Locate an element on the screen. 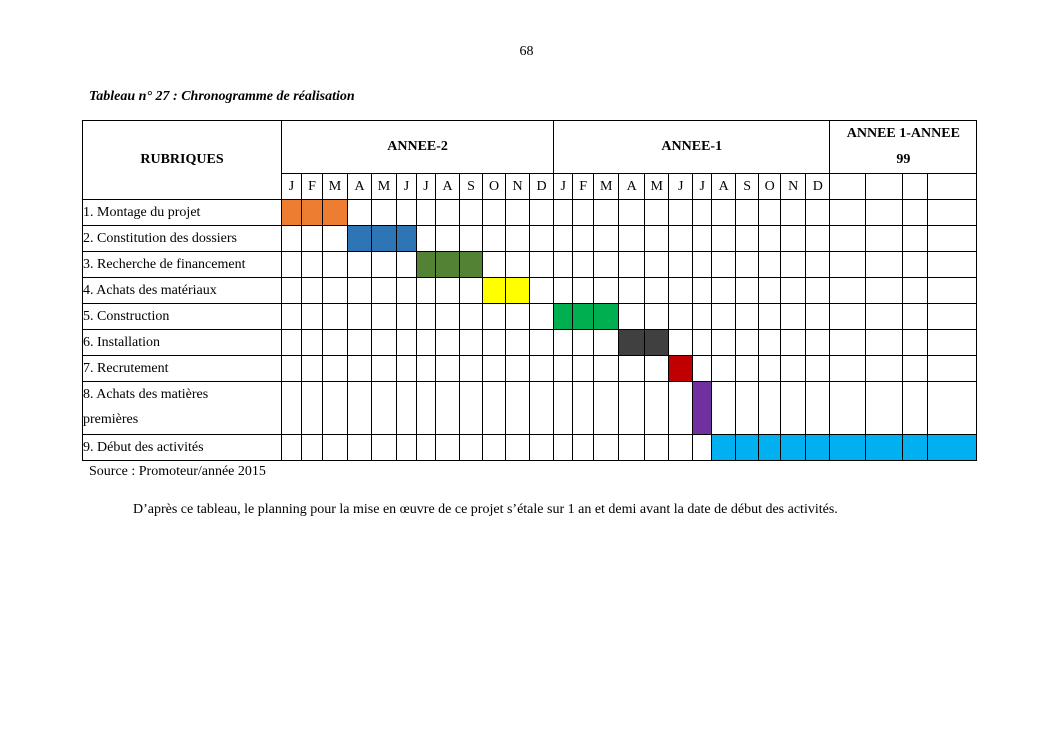 Image resolution: width=1053 pixels, height=744 pixels. month-header-y1-2: F is located at coordinates (583, 186).